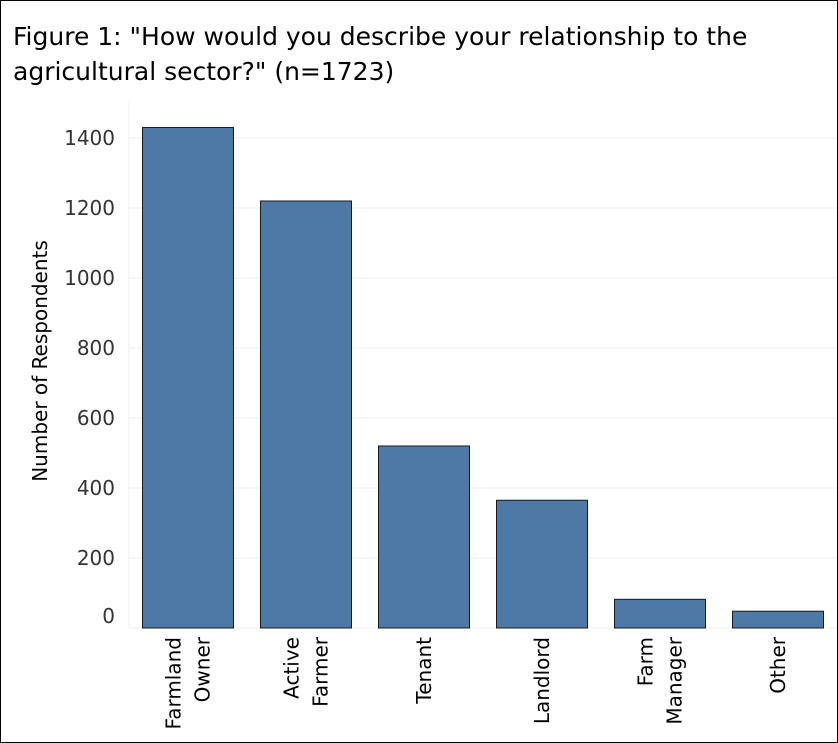  Describe the element at coordinates (89, 377) in the screenshot. I see `y-axis-ticks: 0 200 400 600 800 1000 1200 1400` at that location.